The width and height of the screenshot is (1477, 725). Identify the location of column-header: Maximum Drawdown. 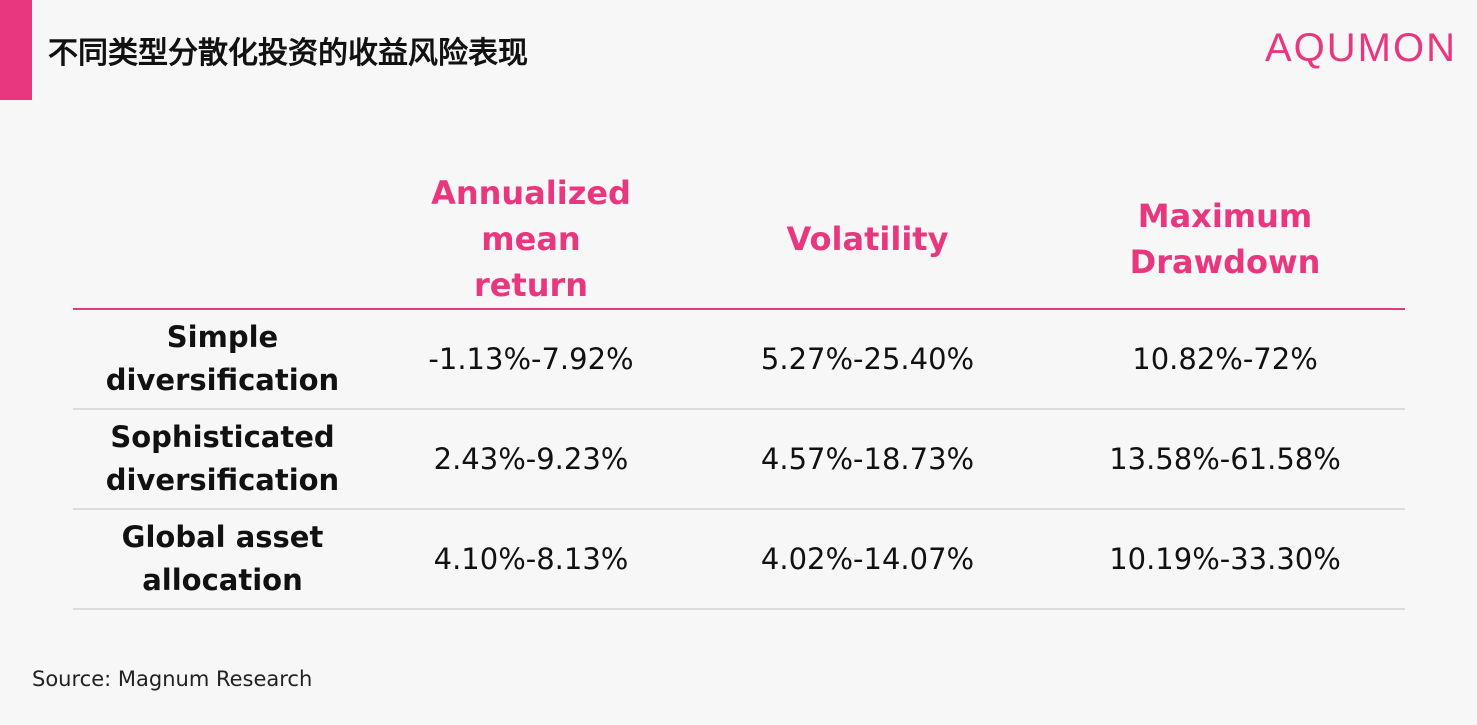
(1225, 240).